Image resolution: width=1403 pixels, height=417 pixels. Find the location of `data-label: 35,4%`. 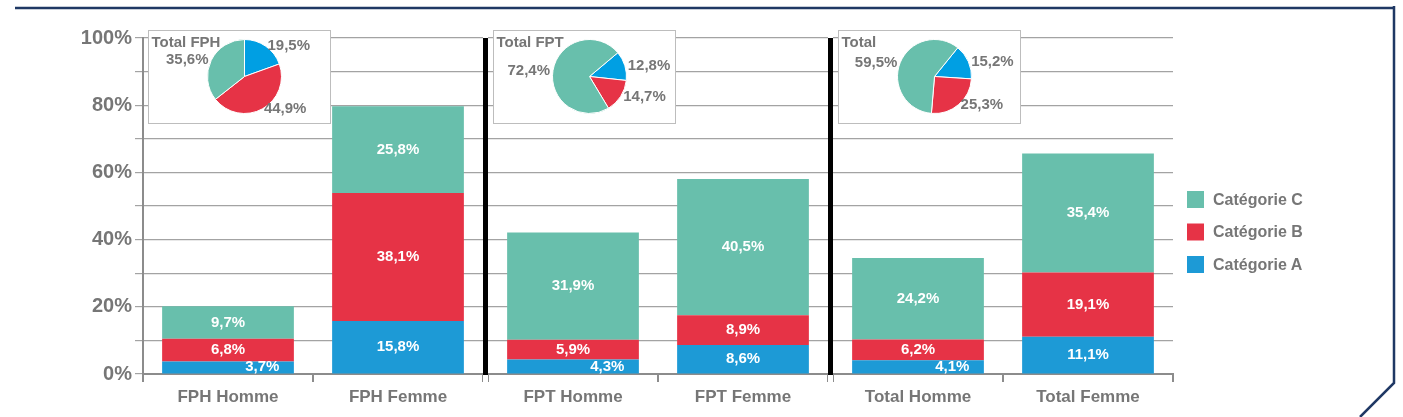

data-label: 35,4% is located at coordinates (1088, 212).